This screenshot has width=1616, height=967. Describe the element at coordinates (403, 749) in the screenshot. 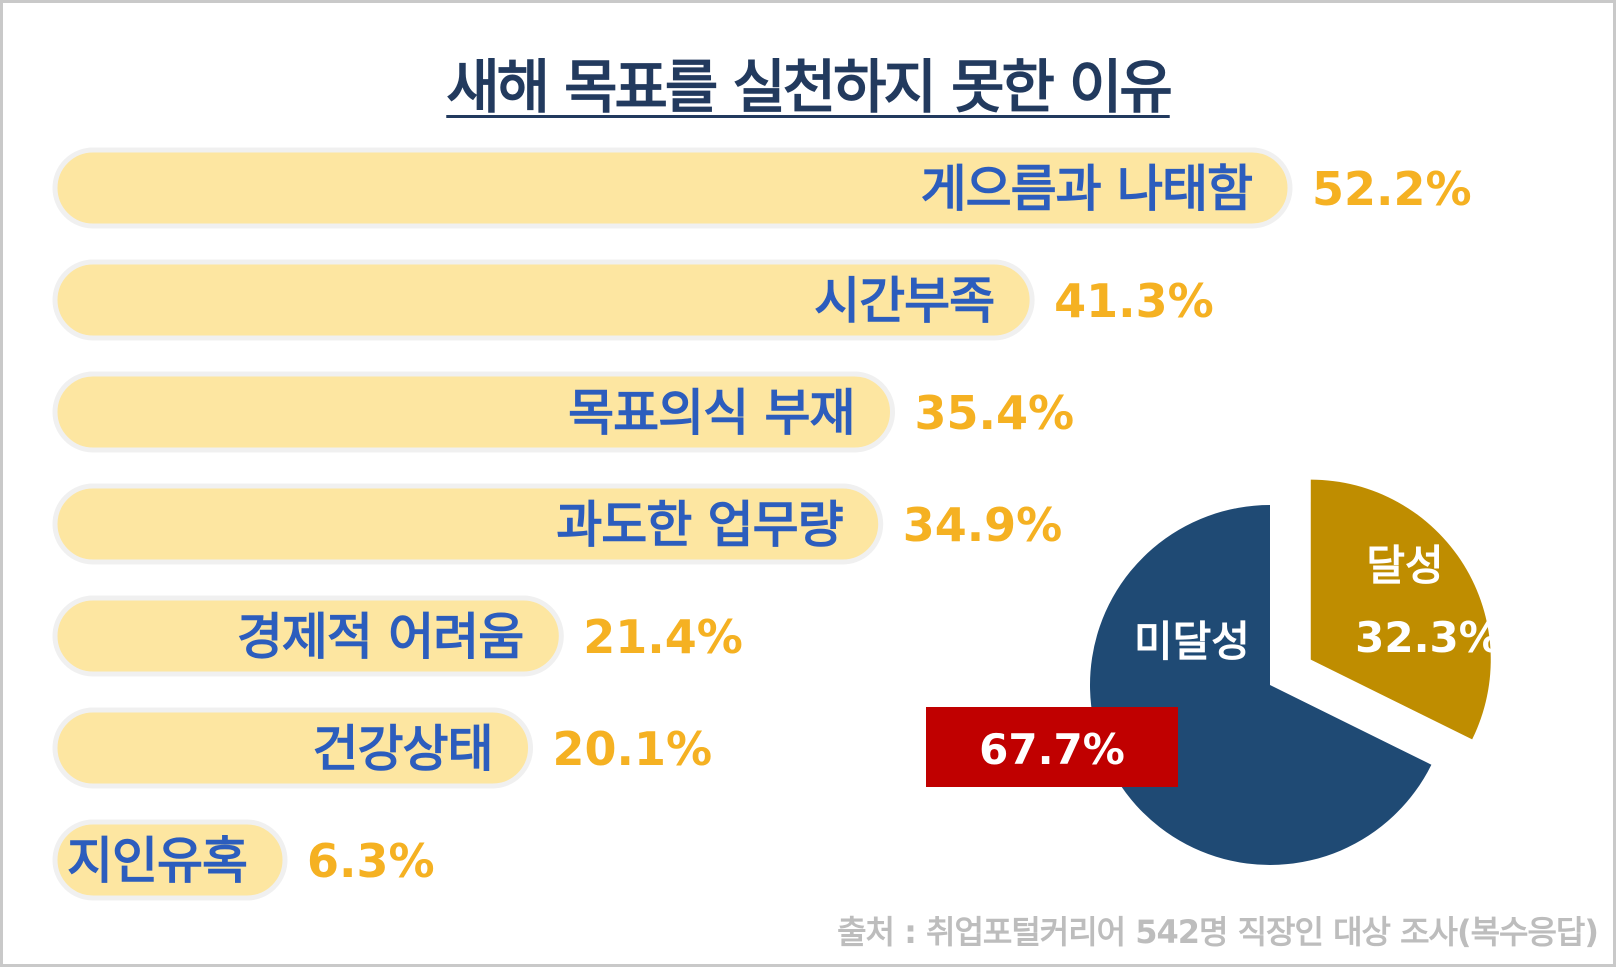

I see `bar-label: 건강상태` at that location.